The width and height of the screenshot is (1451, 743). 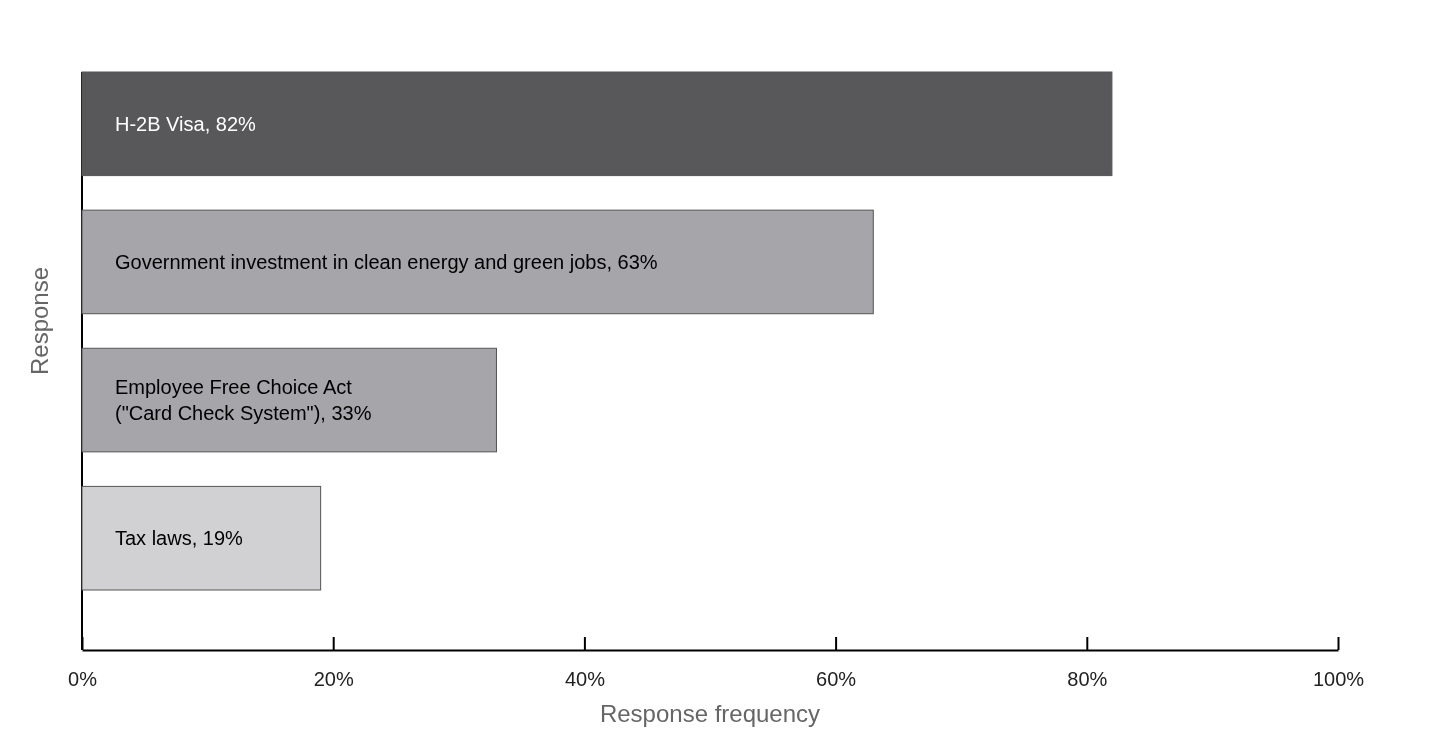 What do you see at coordinates (83, 679) in the screenshot?
I see `x-tick-label: 0%` at bounding box center [83, 679].